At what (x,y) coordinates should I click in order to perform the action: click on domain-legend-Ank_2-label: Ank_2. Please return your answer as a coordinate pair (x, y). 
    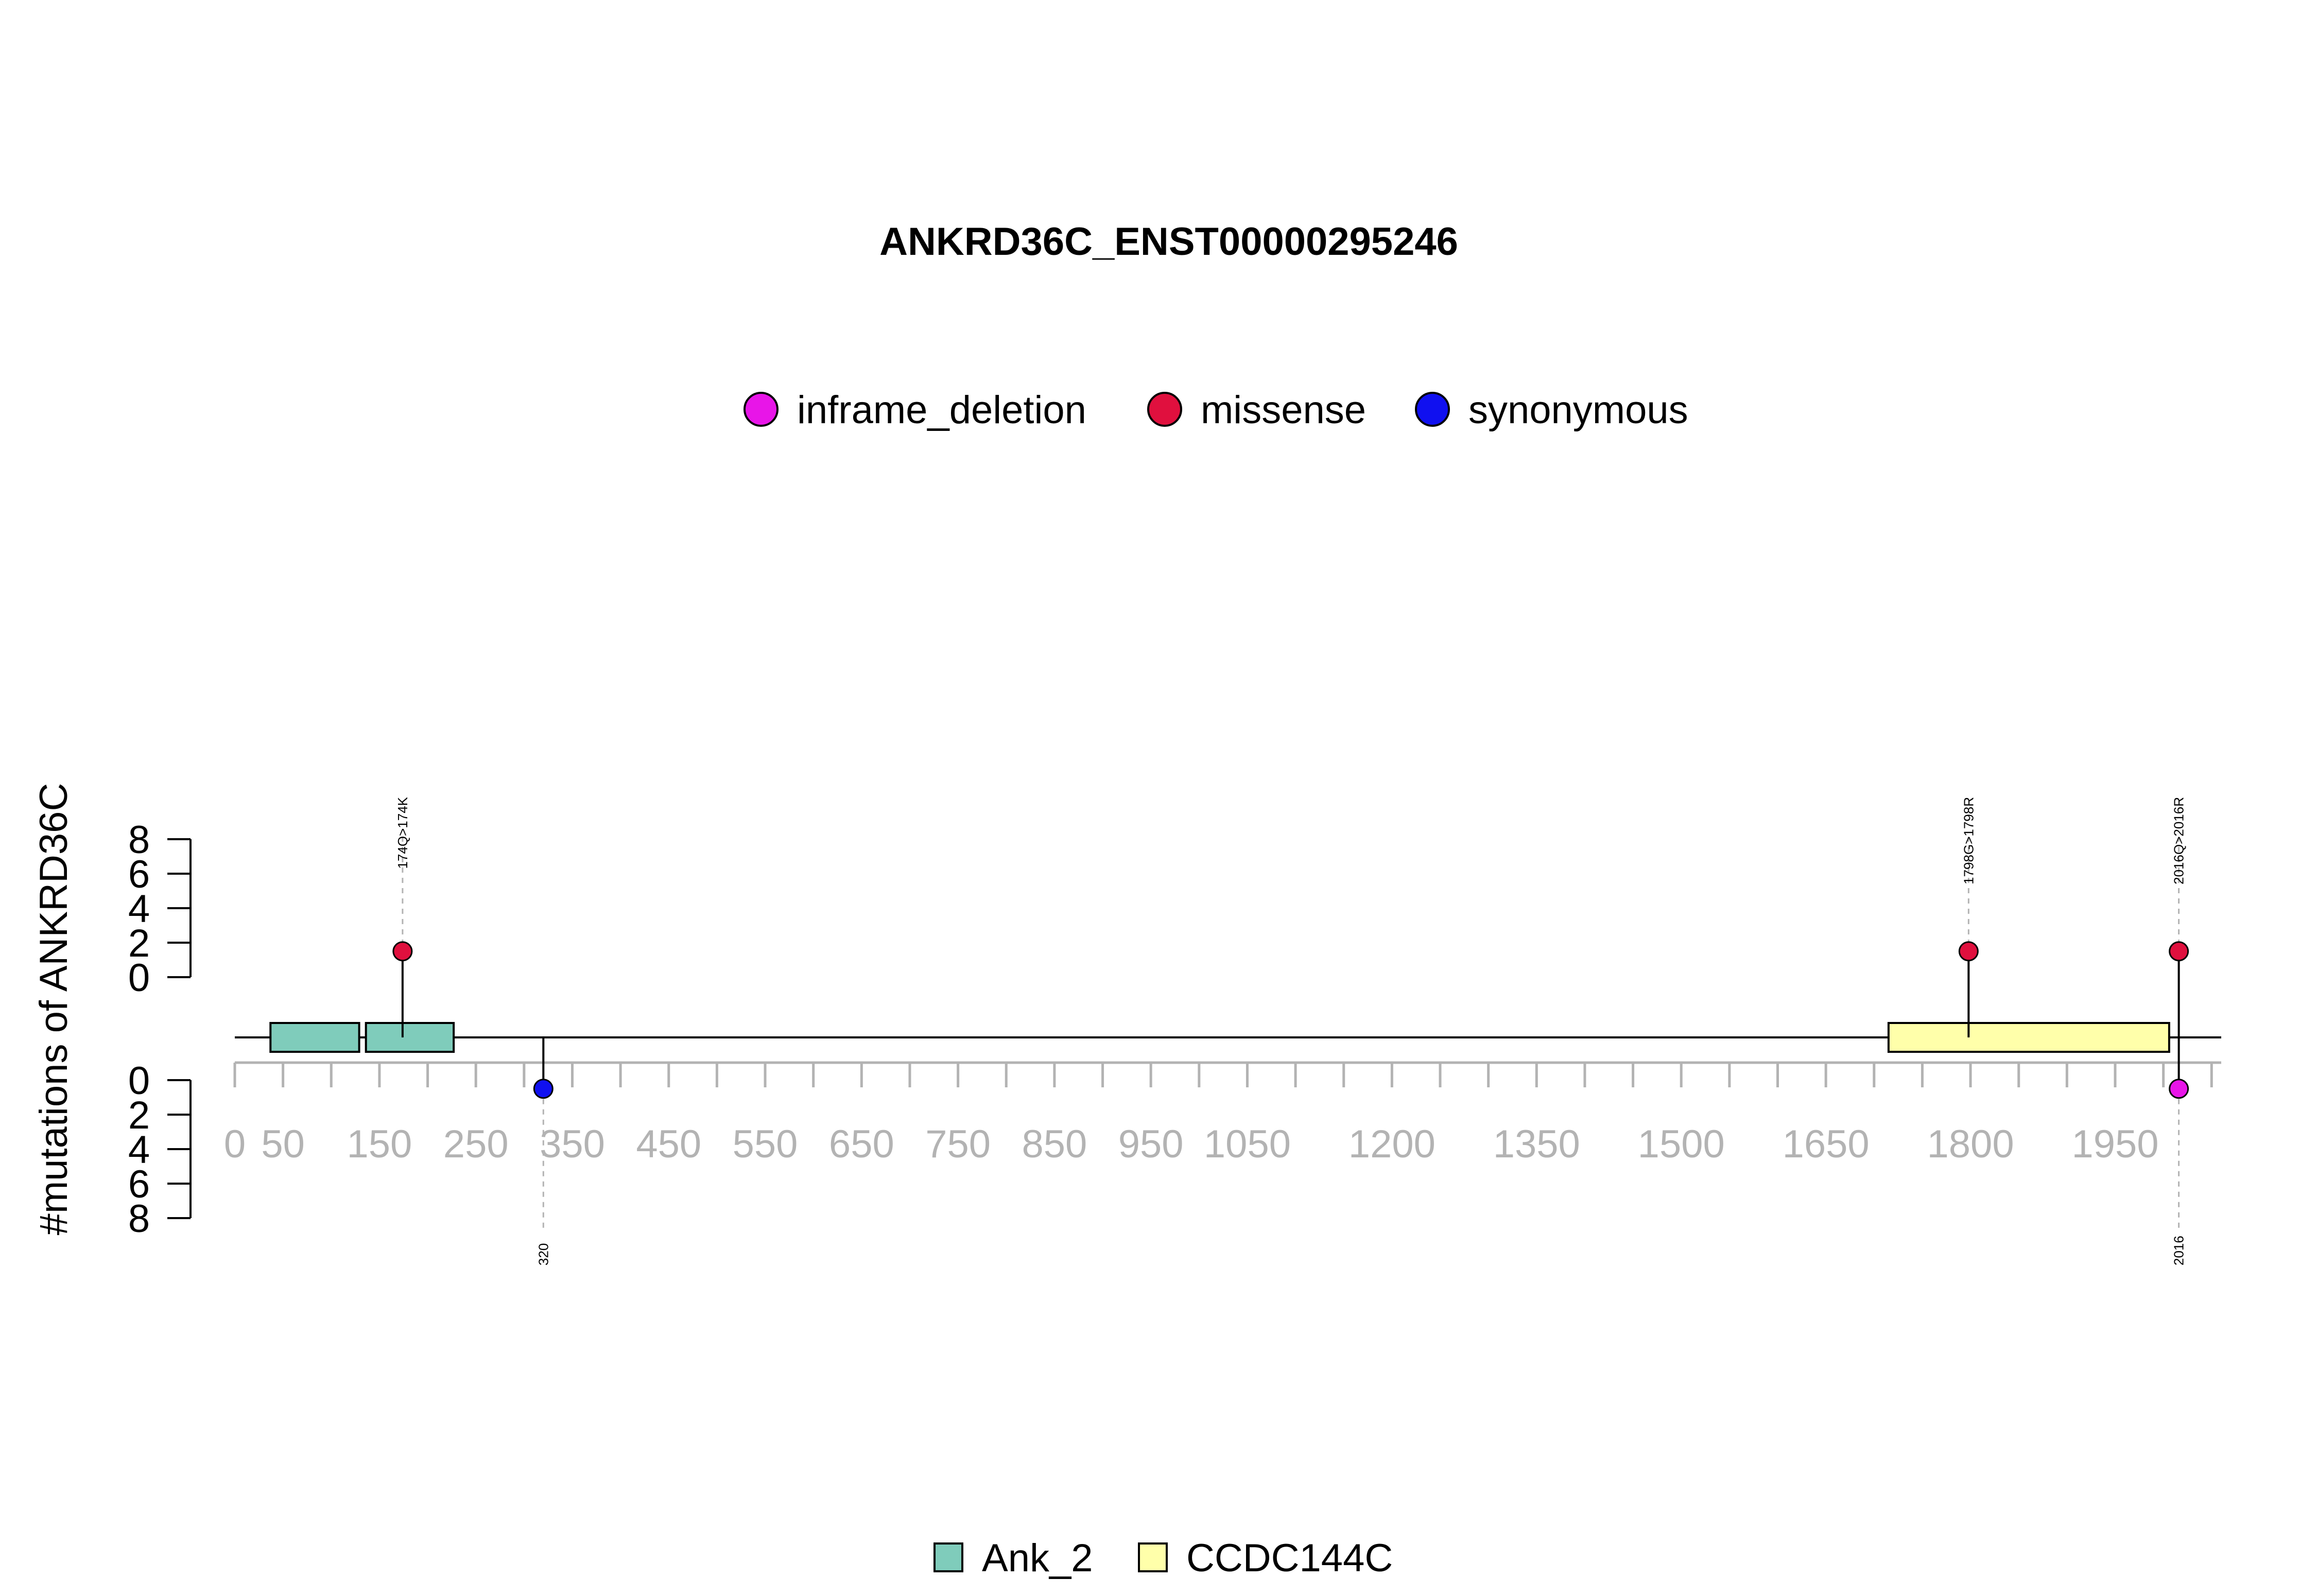
    Looking at the image, I should click on (1037, 1558).